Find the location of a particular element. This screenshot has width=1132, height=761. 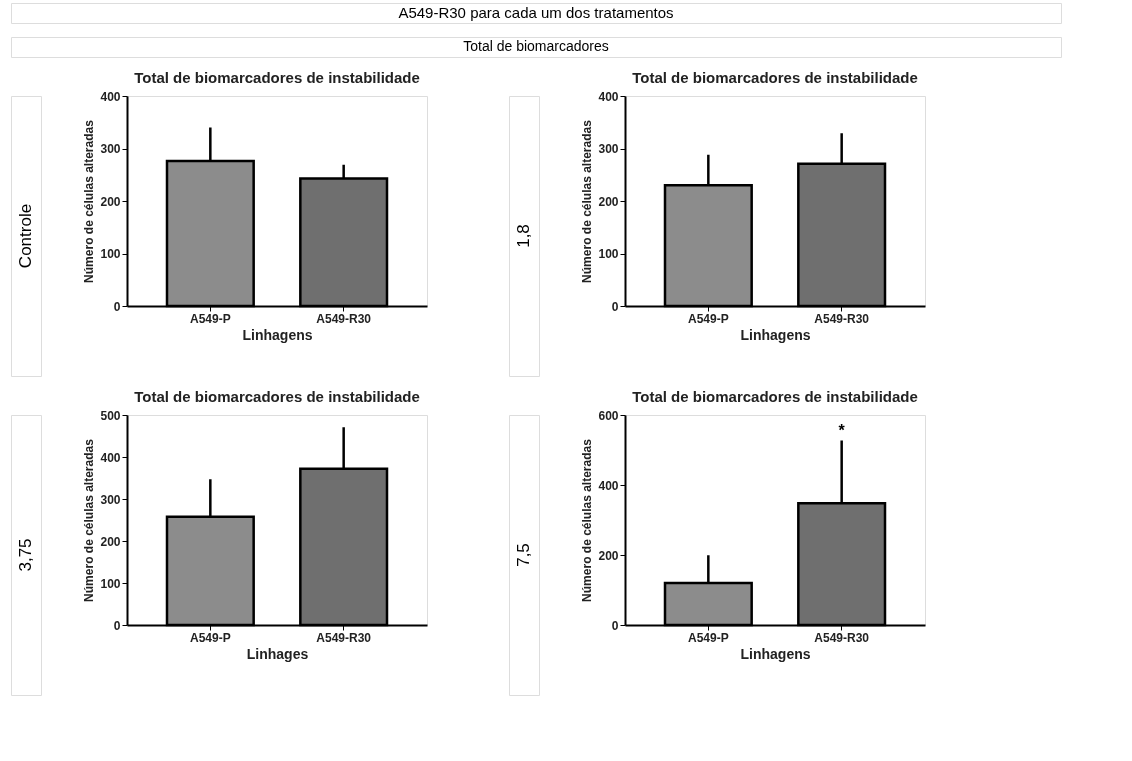

text: A549-R30 para cada um dos tratamentos is located at coordinates (536, 12).